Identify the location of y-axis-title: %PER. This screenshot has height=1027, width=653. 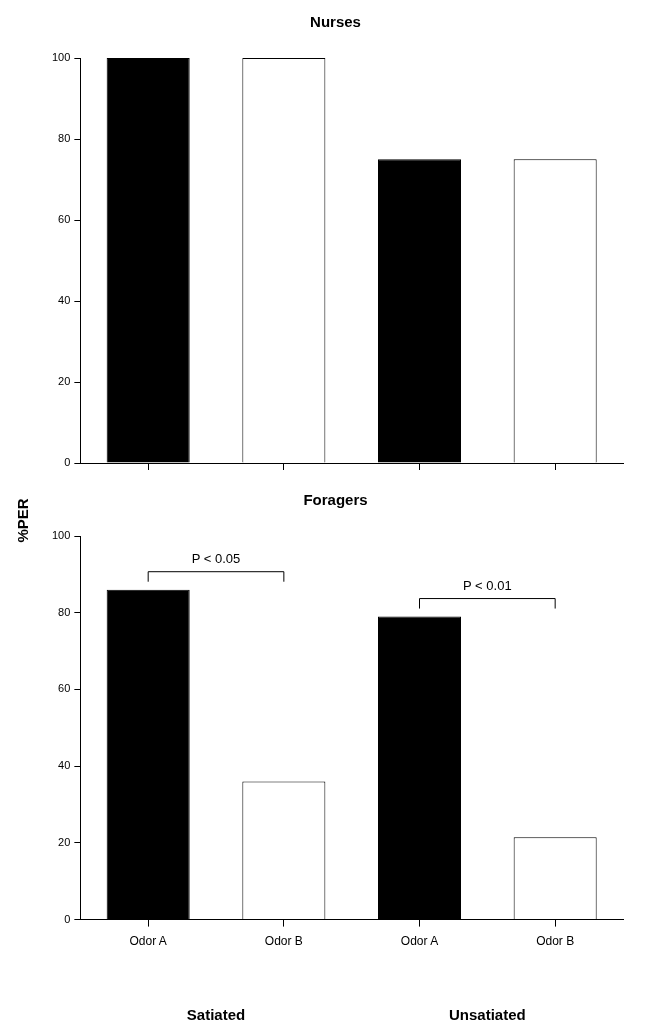
(22, 520).